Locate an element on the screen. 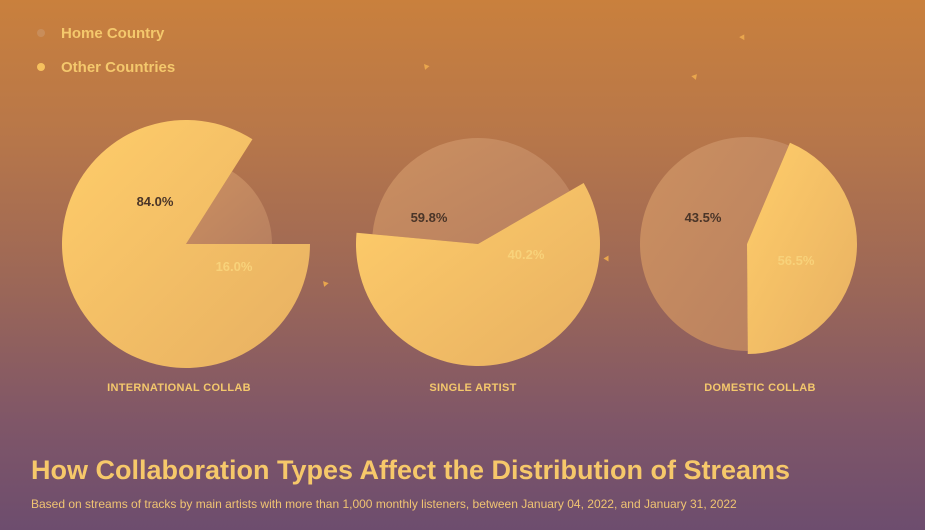  legend-item-home-country: Home Country is located at coordinates (106, 33).